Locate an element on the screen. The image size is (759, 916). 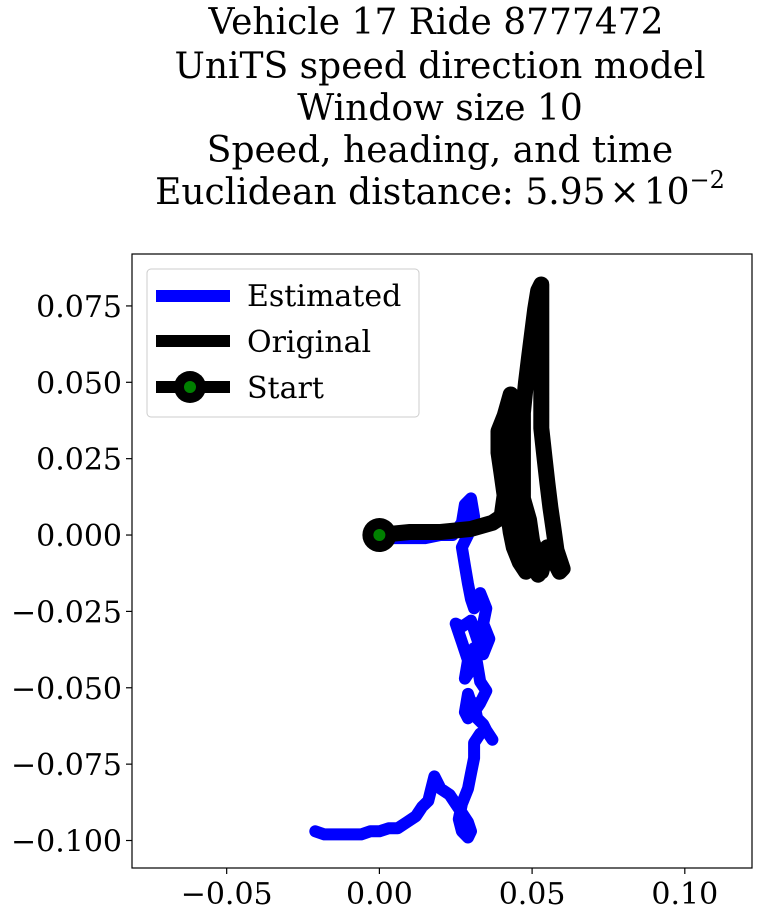
series-line-estimated is located at coordinates (404, 668).